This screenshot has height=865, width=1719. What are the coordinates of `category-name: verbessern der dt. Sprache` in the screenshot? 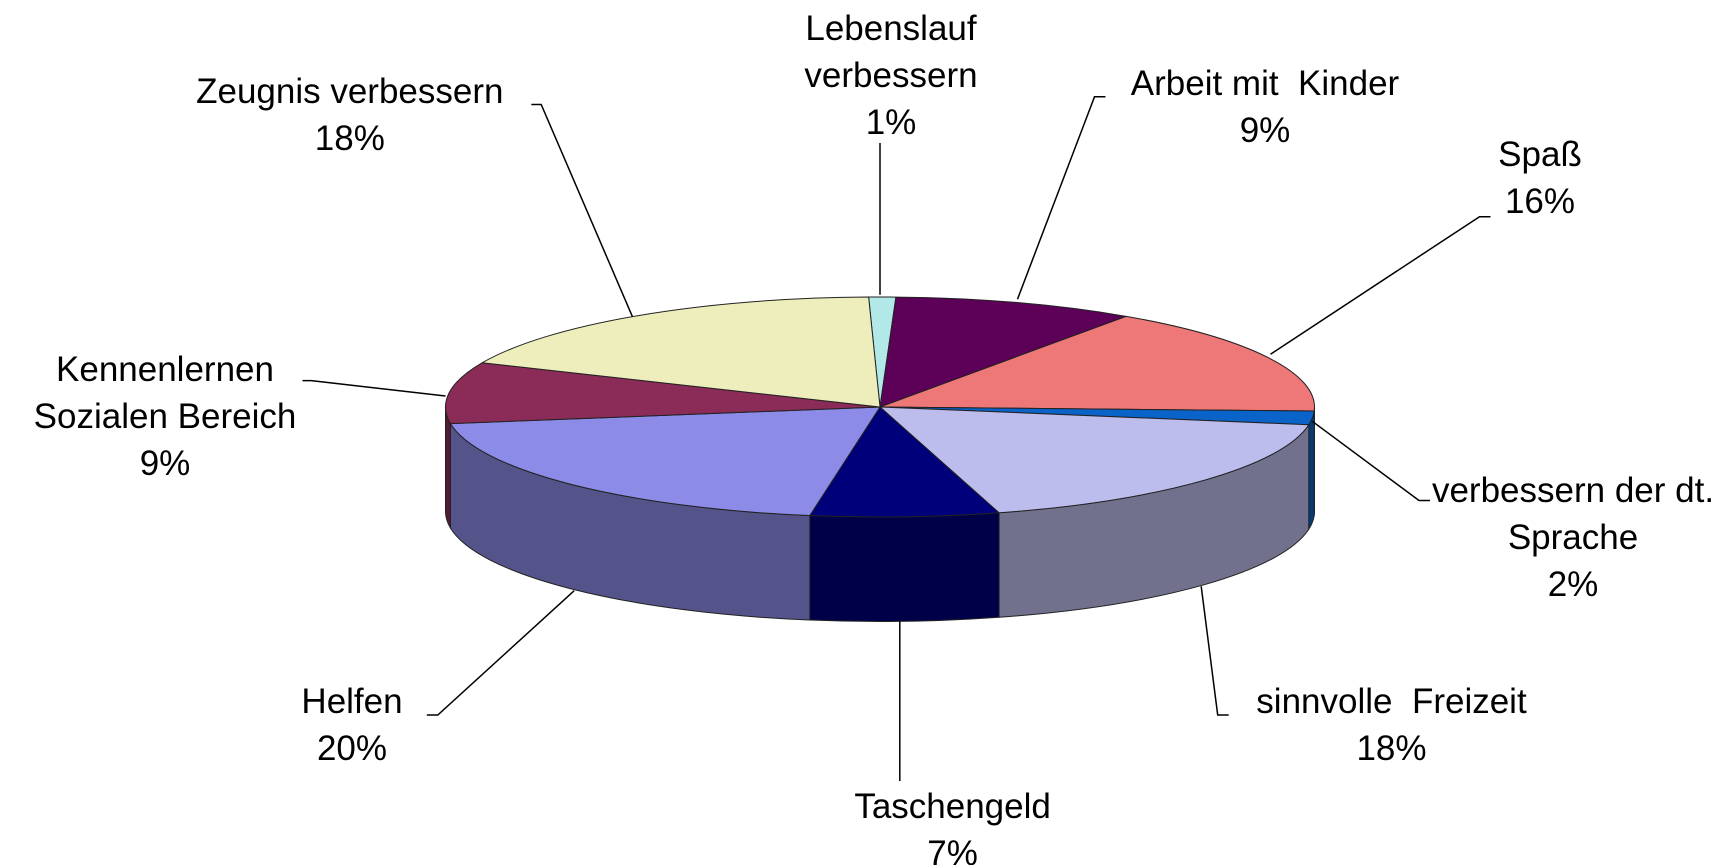 It's located at (1573, 513).